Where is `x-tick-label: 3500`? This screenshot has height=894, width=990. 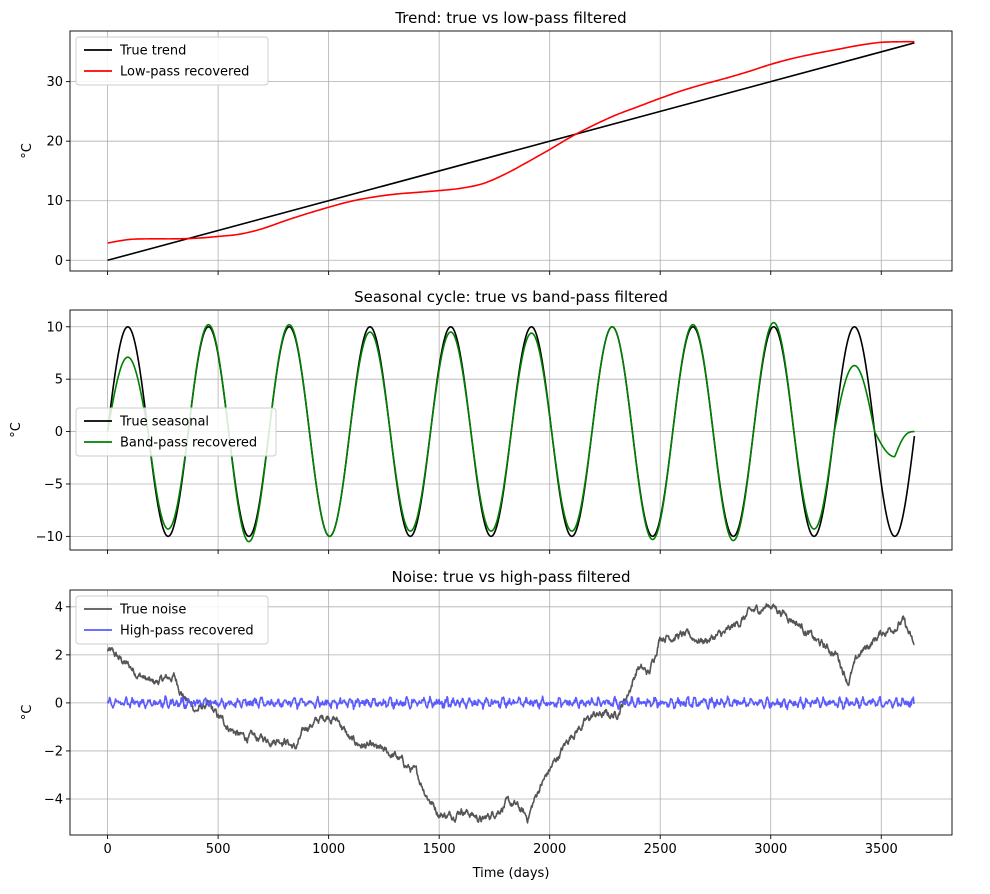
x-tick-label: 3500 is located at coordinates (881, 849).